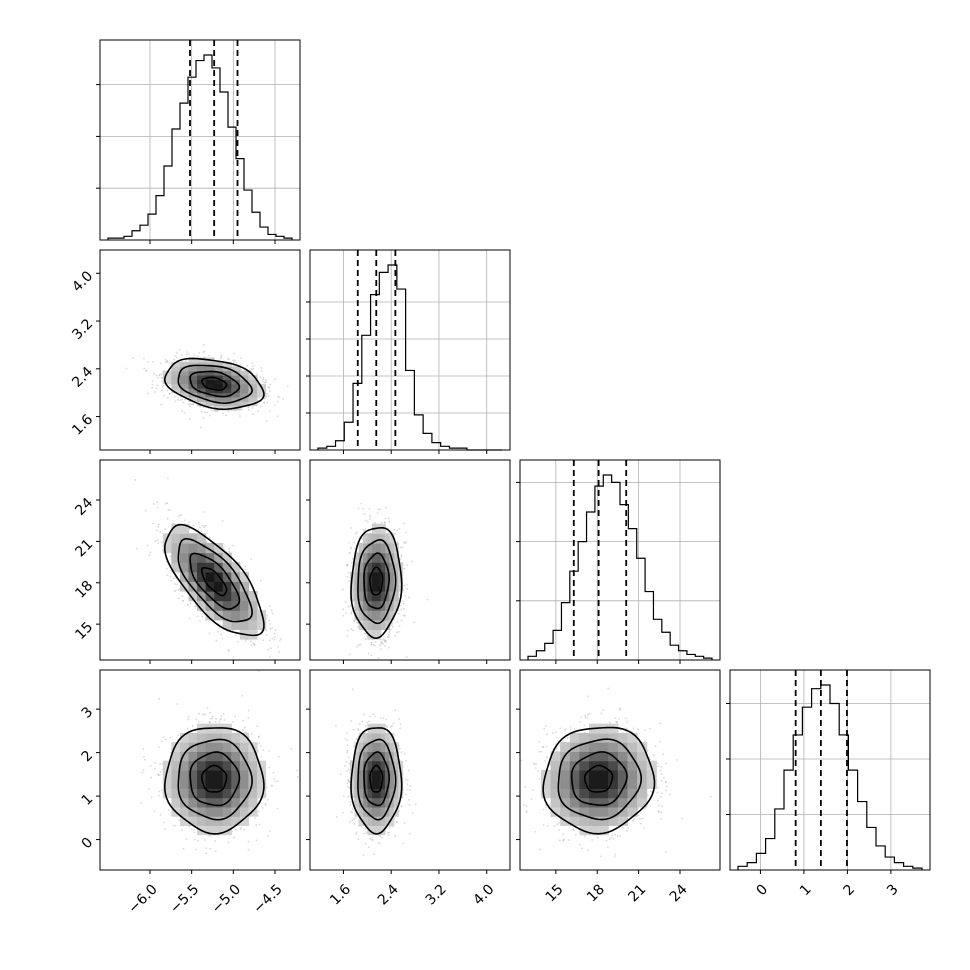  Describe the element at coordinates (200, 140) in the screenshot. I see `axes-frame` at that location.